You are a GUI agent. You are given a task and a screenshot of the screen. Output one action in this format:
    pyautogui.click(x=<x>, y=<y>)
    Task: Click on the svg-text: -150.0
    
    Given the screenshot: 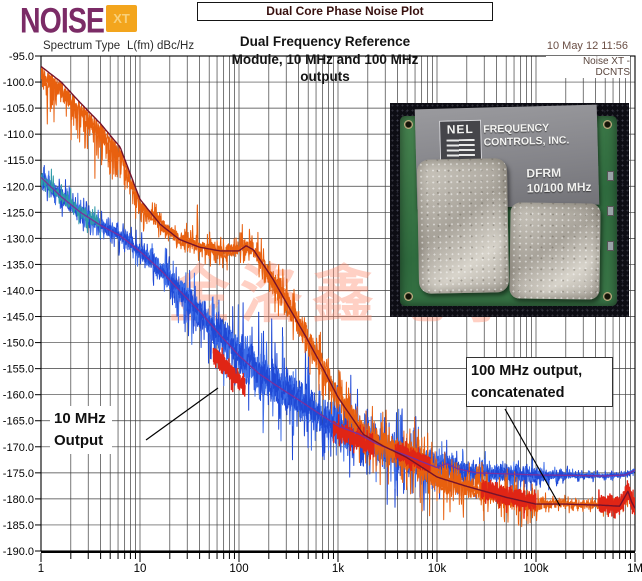 What is the action you would take?
    pyautogui.click(x=18, y=344)
    